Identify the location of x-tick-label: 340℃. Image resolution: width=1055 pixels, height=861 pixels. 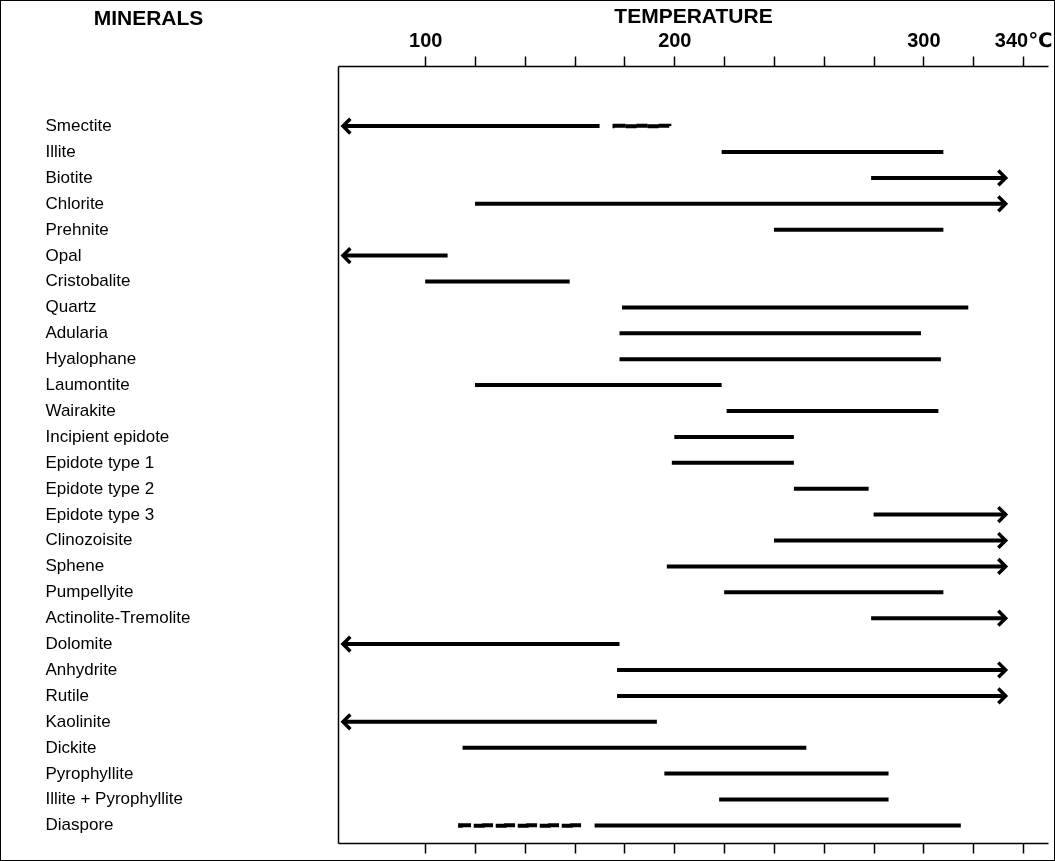
(1023, 39).